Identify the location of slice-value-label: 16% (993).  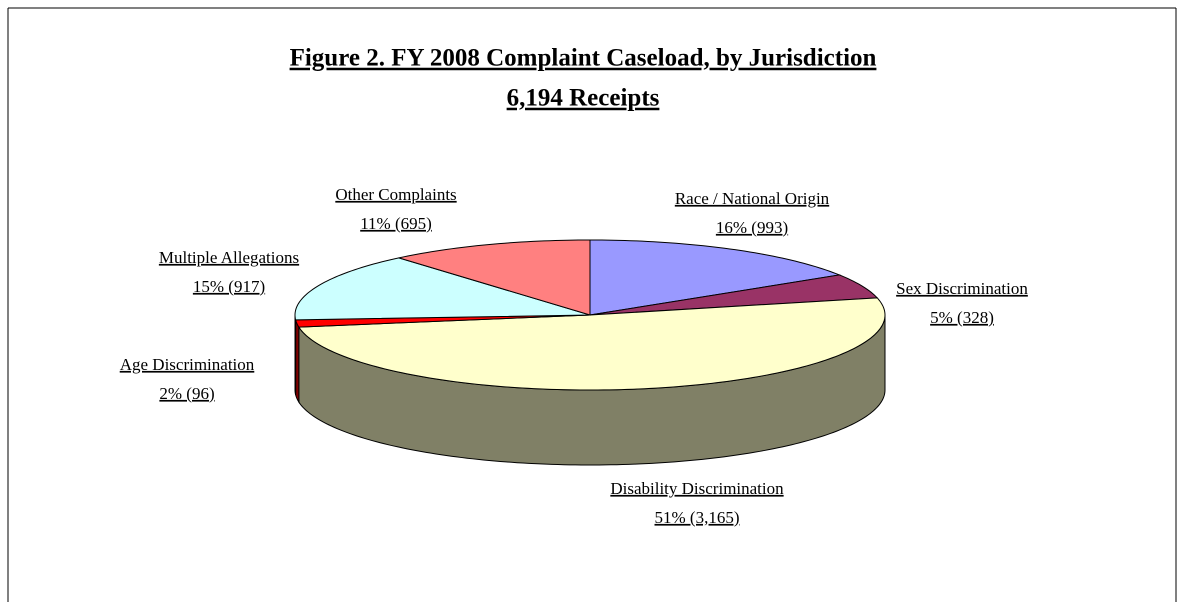
(752, 227).